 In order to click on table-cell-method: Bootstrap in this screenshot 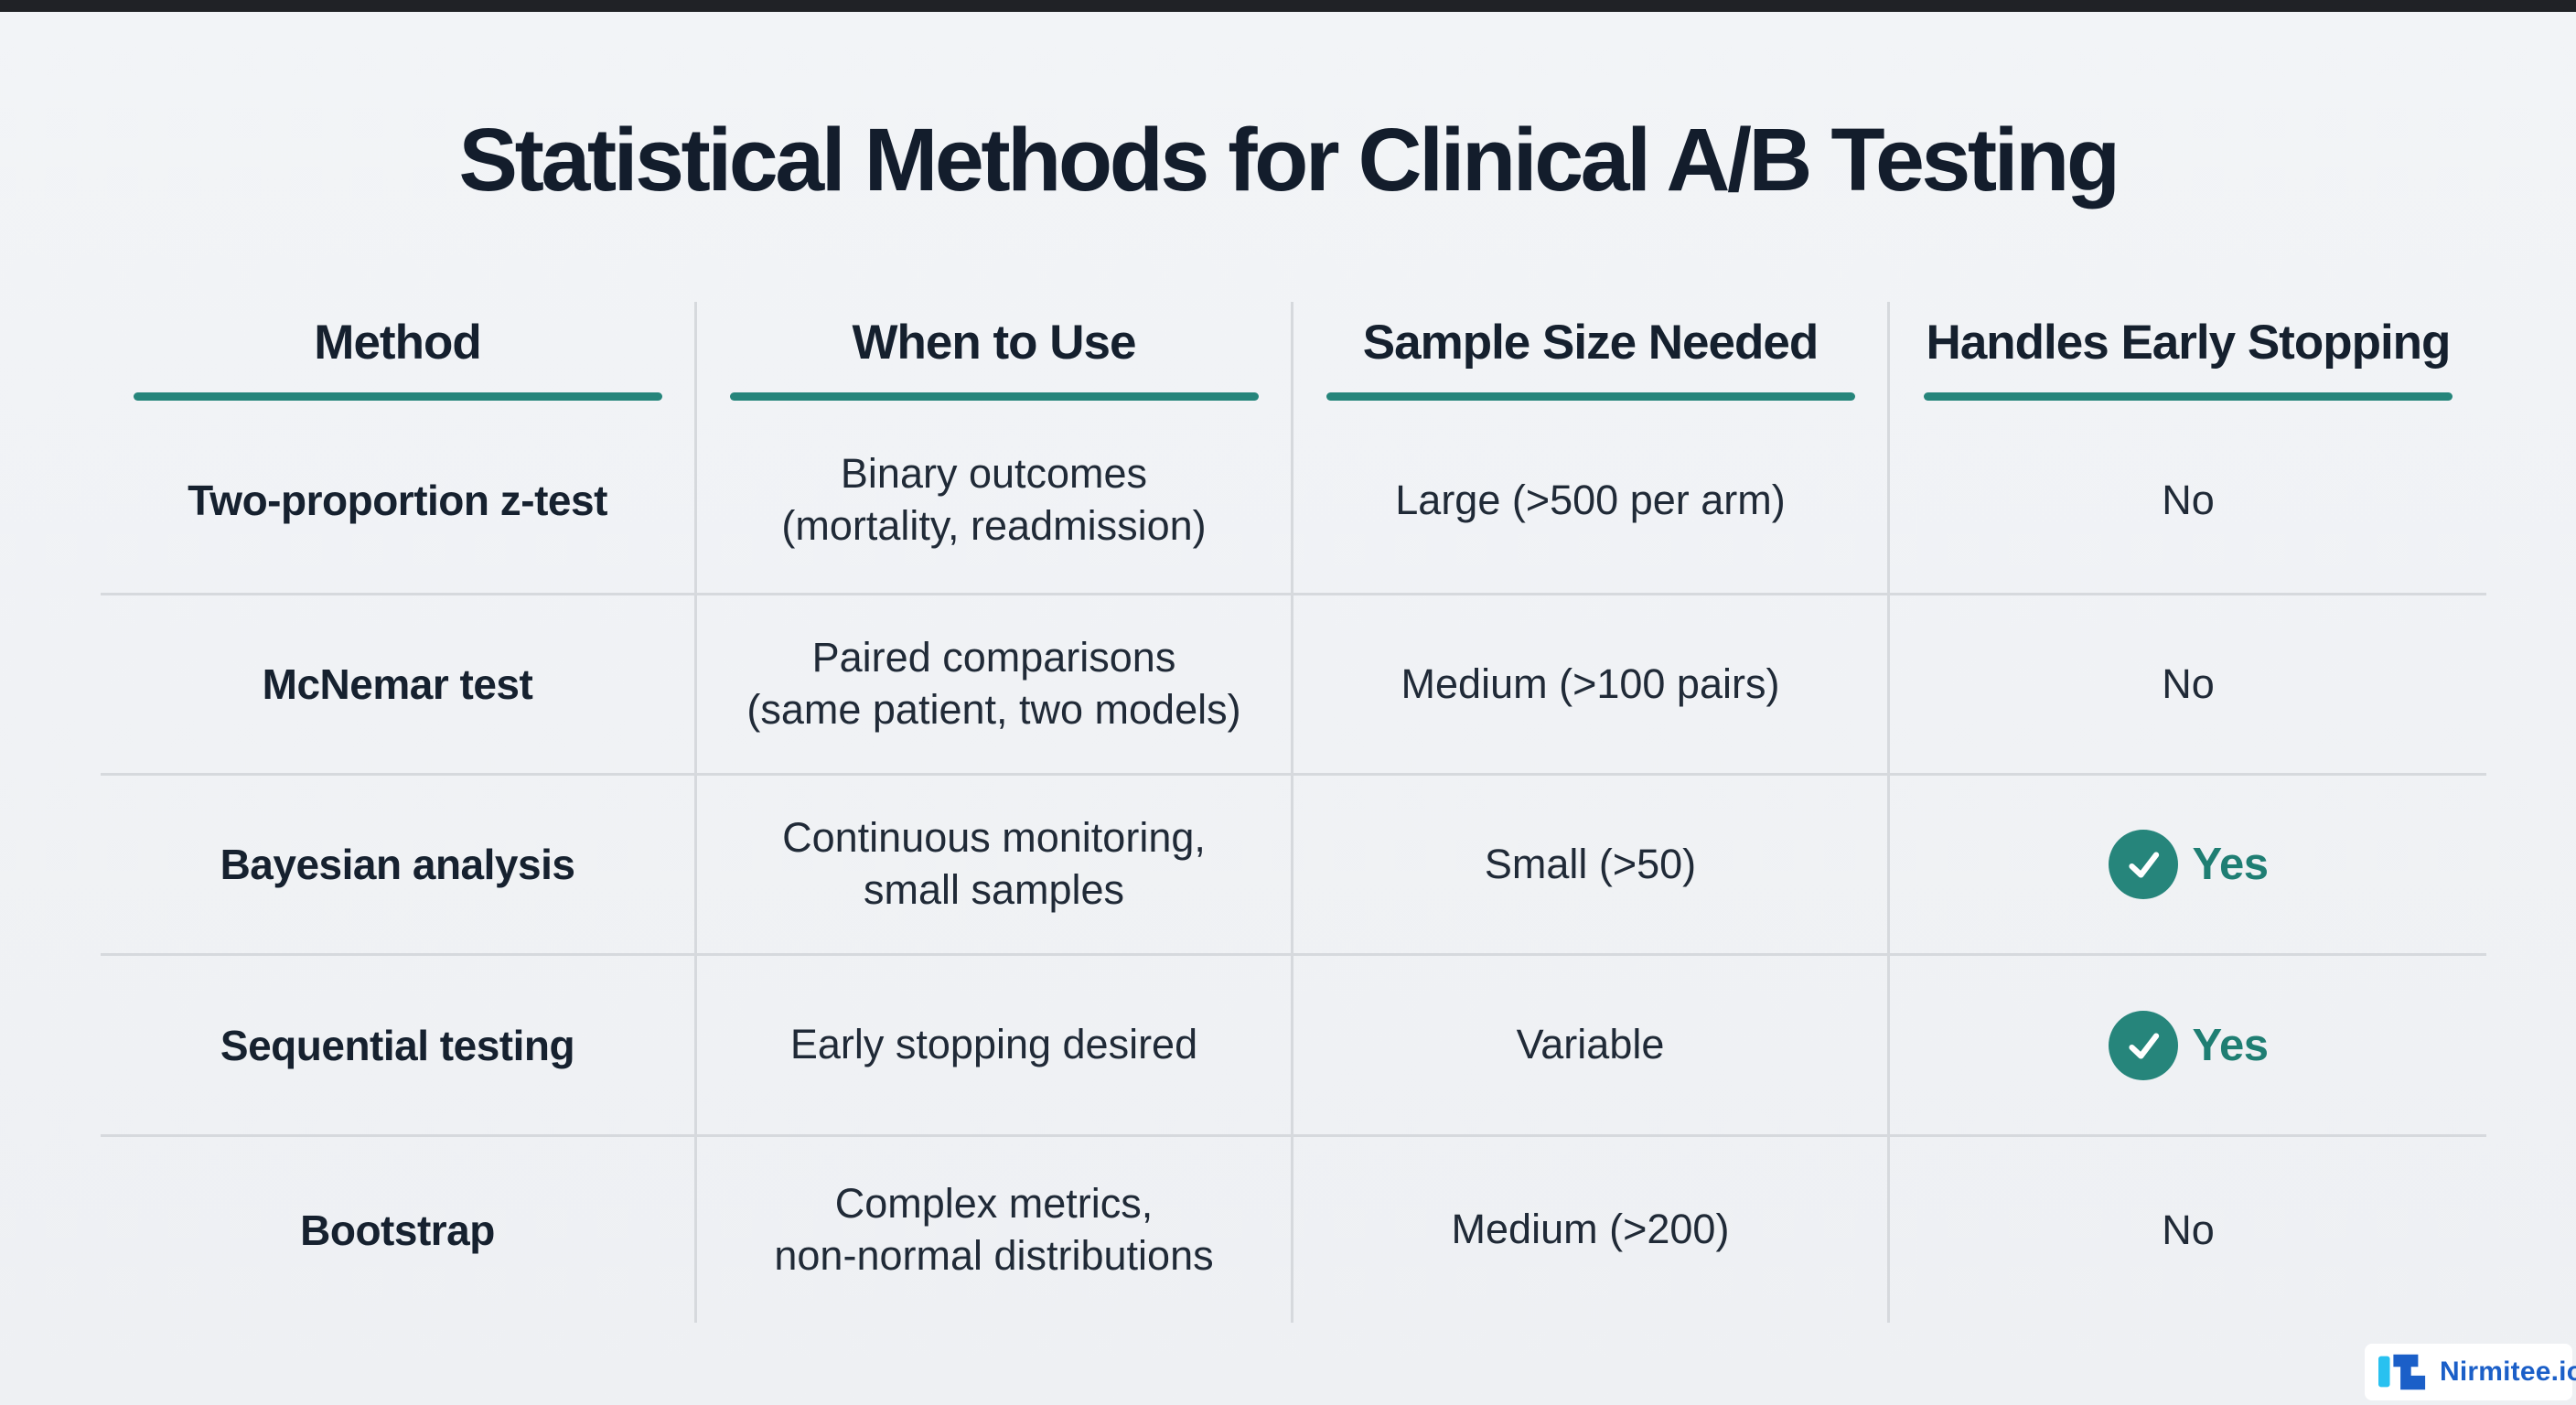, I will do `click(399, 1228)`.